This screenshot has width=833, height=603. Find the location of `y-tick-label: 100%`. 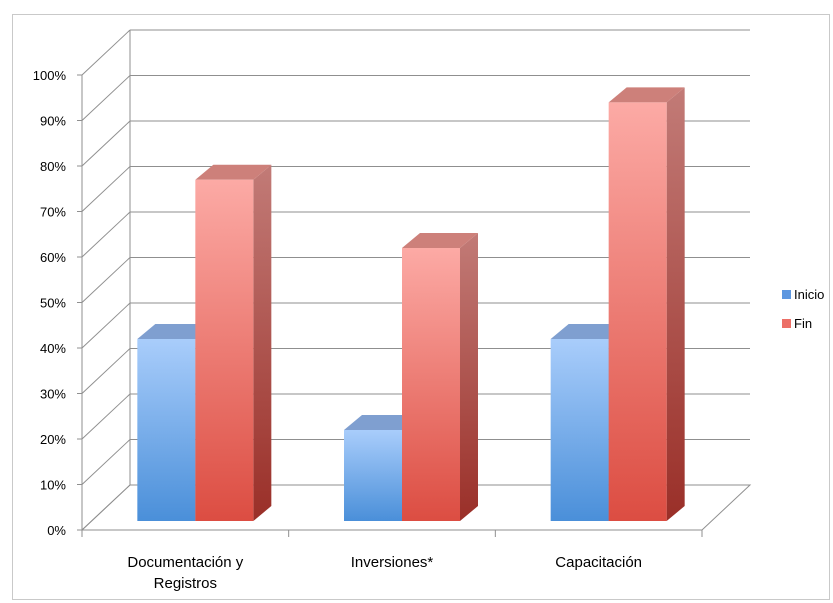

y-tick-label: 100% is located at coordinates (50, 75).